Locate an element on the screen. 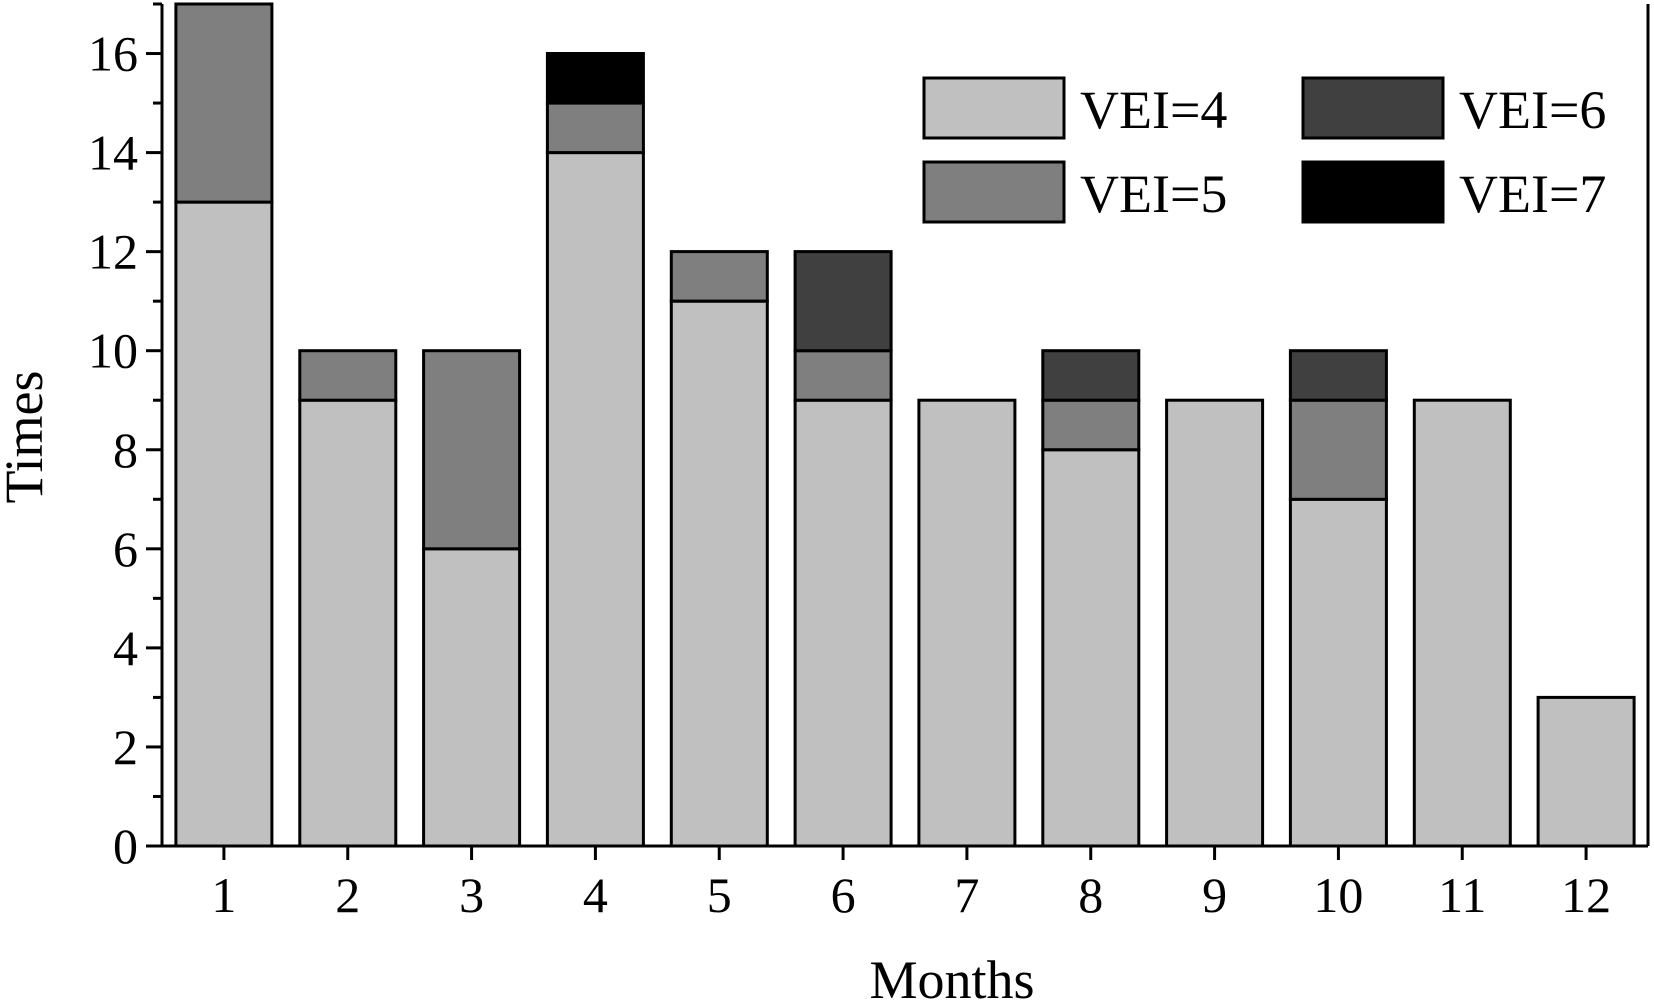 Image resolution: width=1654 pixels, height=1004 pixels. y-tick-label: 6 is located at coordinates (125, 549).